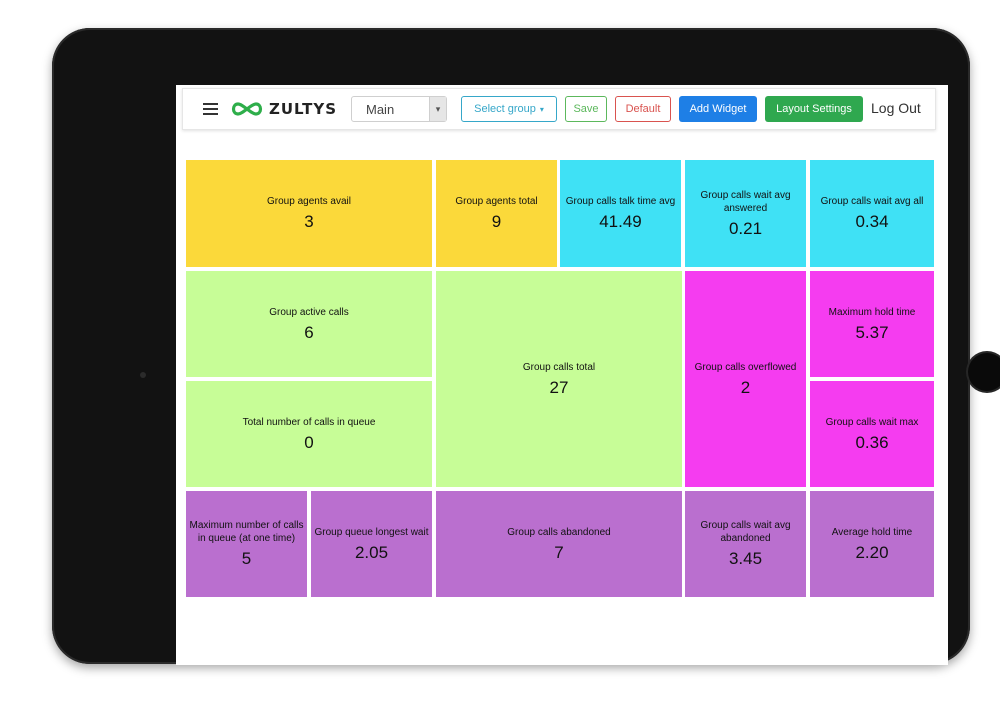 This screenshot has height=706, width=1000. I want to click on widget-value: 27, so click(559, 387).